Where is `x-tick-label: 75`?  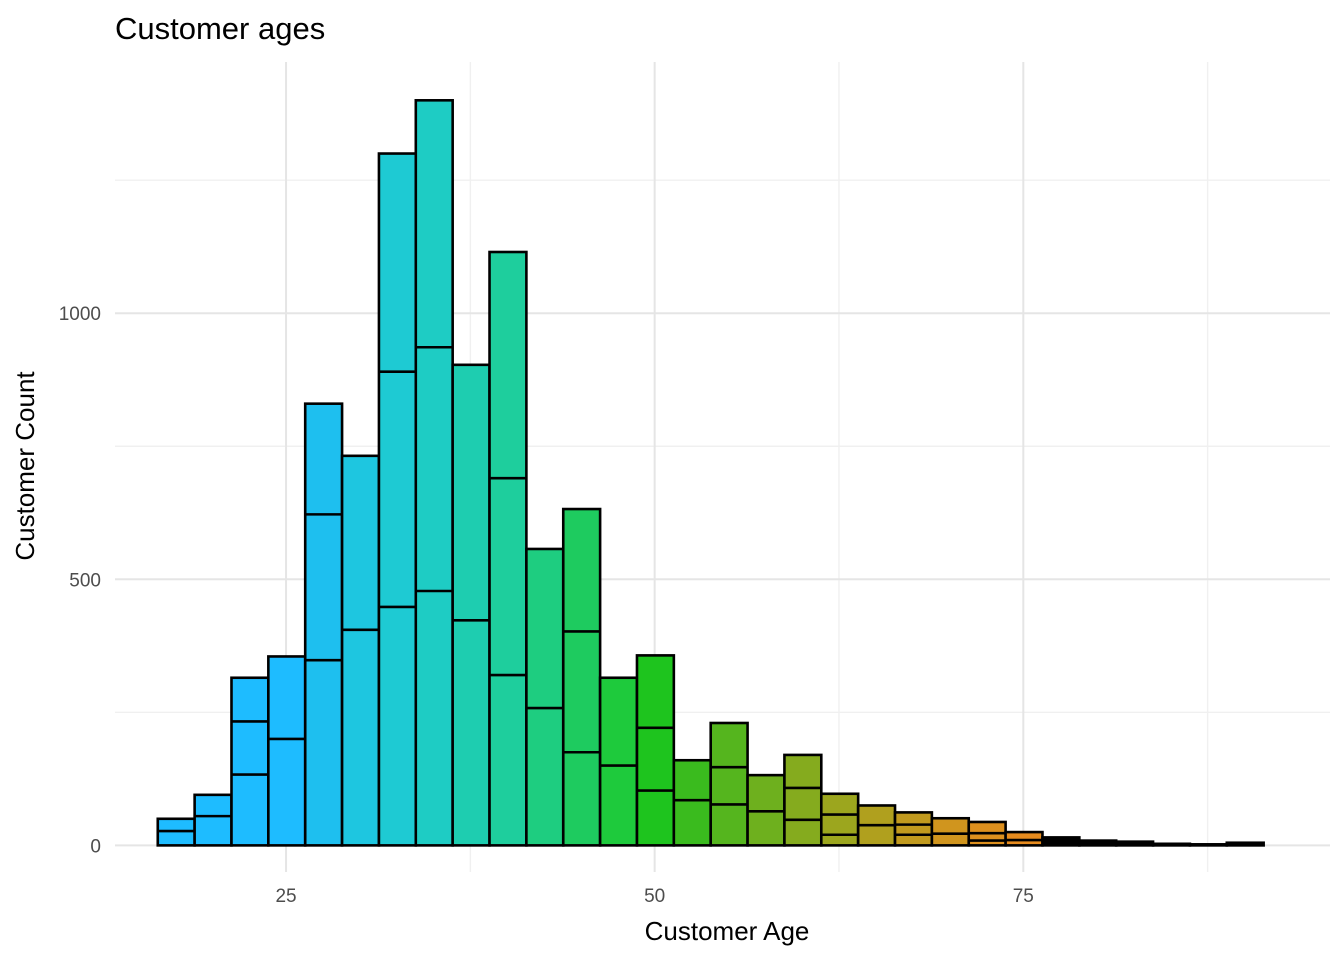 x-tick-label: 75 is located at coordinates (1023, 896).